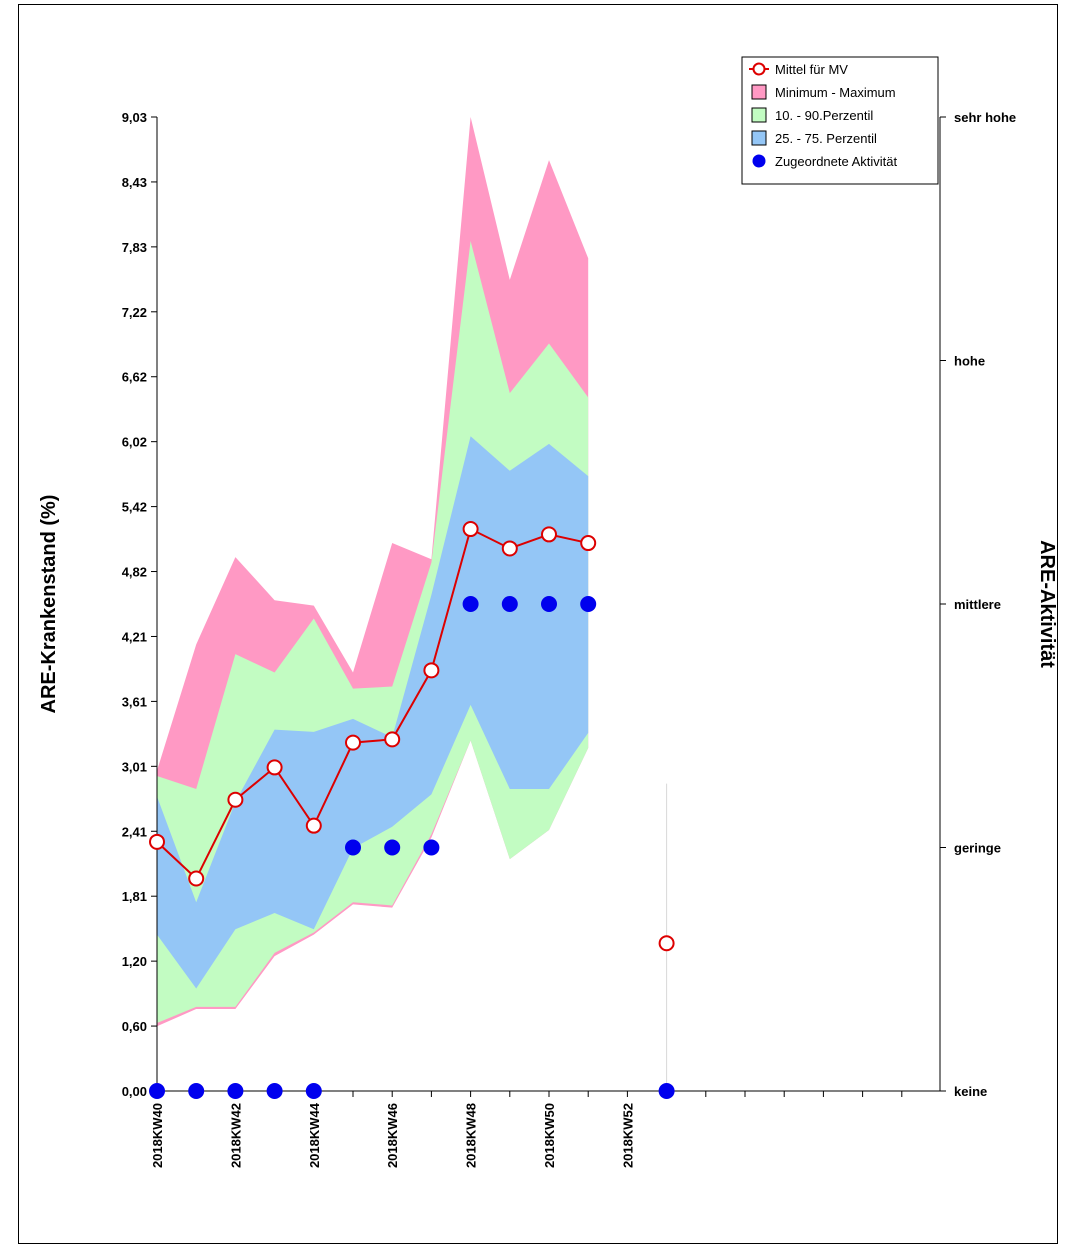 The image size is (1078, 1254). Describe the element at coordinates (134, 1091) in the screenshot. I see `y-tick-label: 0,00` at that location.